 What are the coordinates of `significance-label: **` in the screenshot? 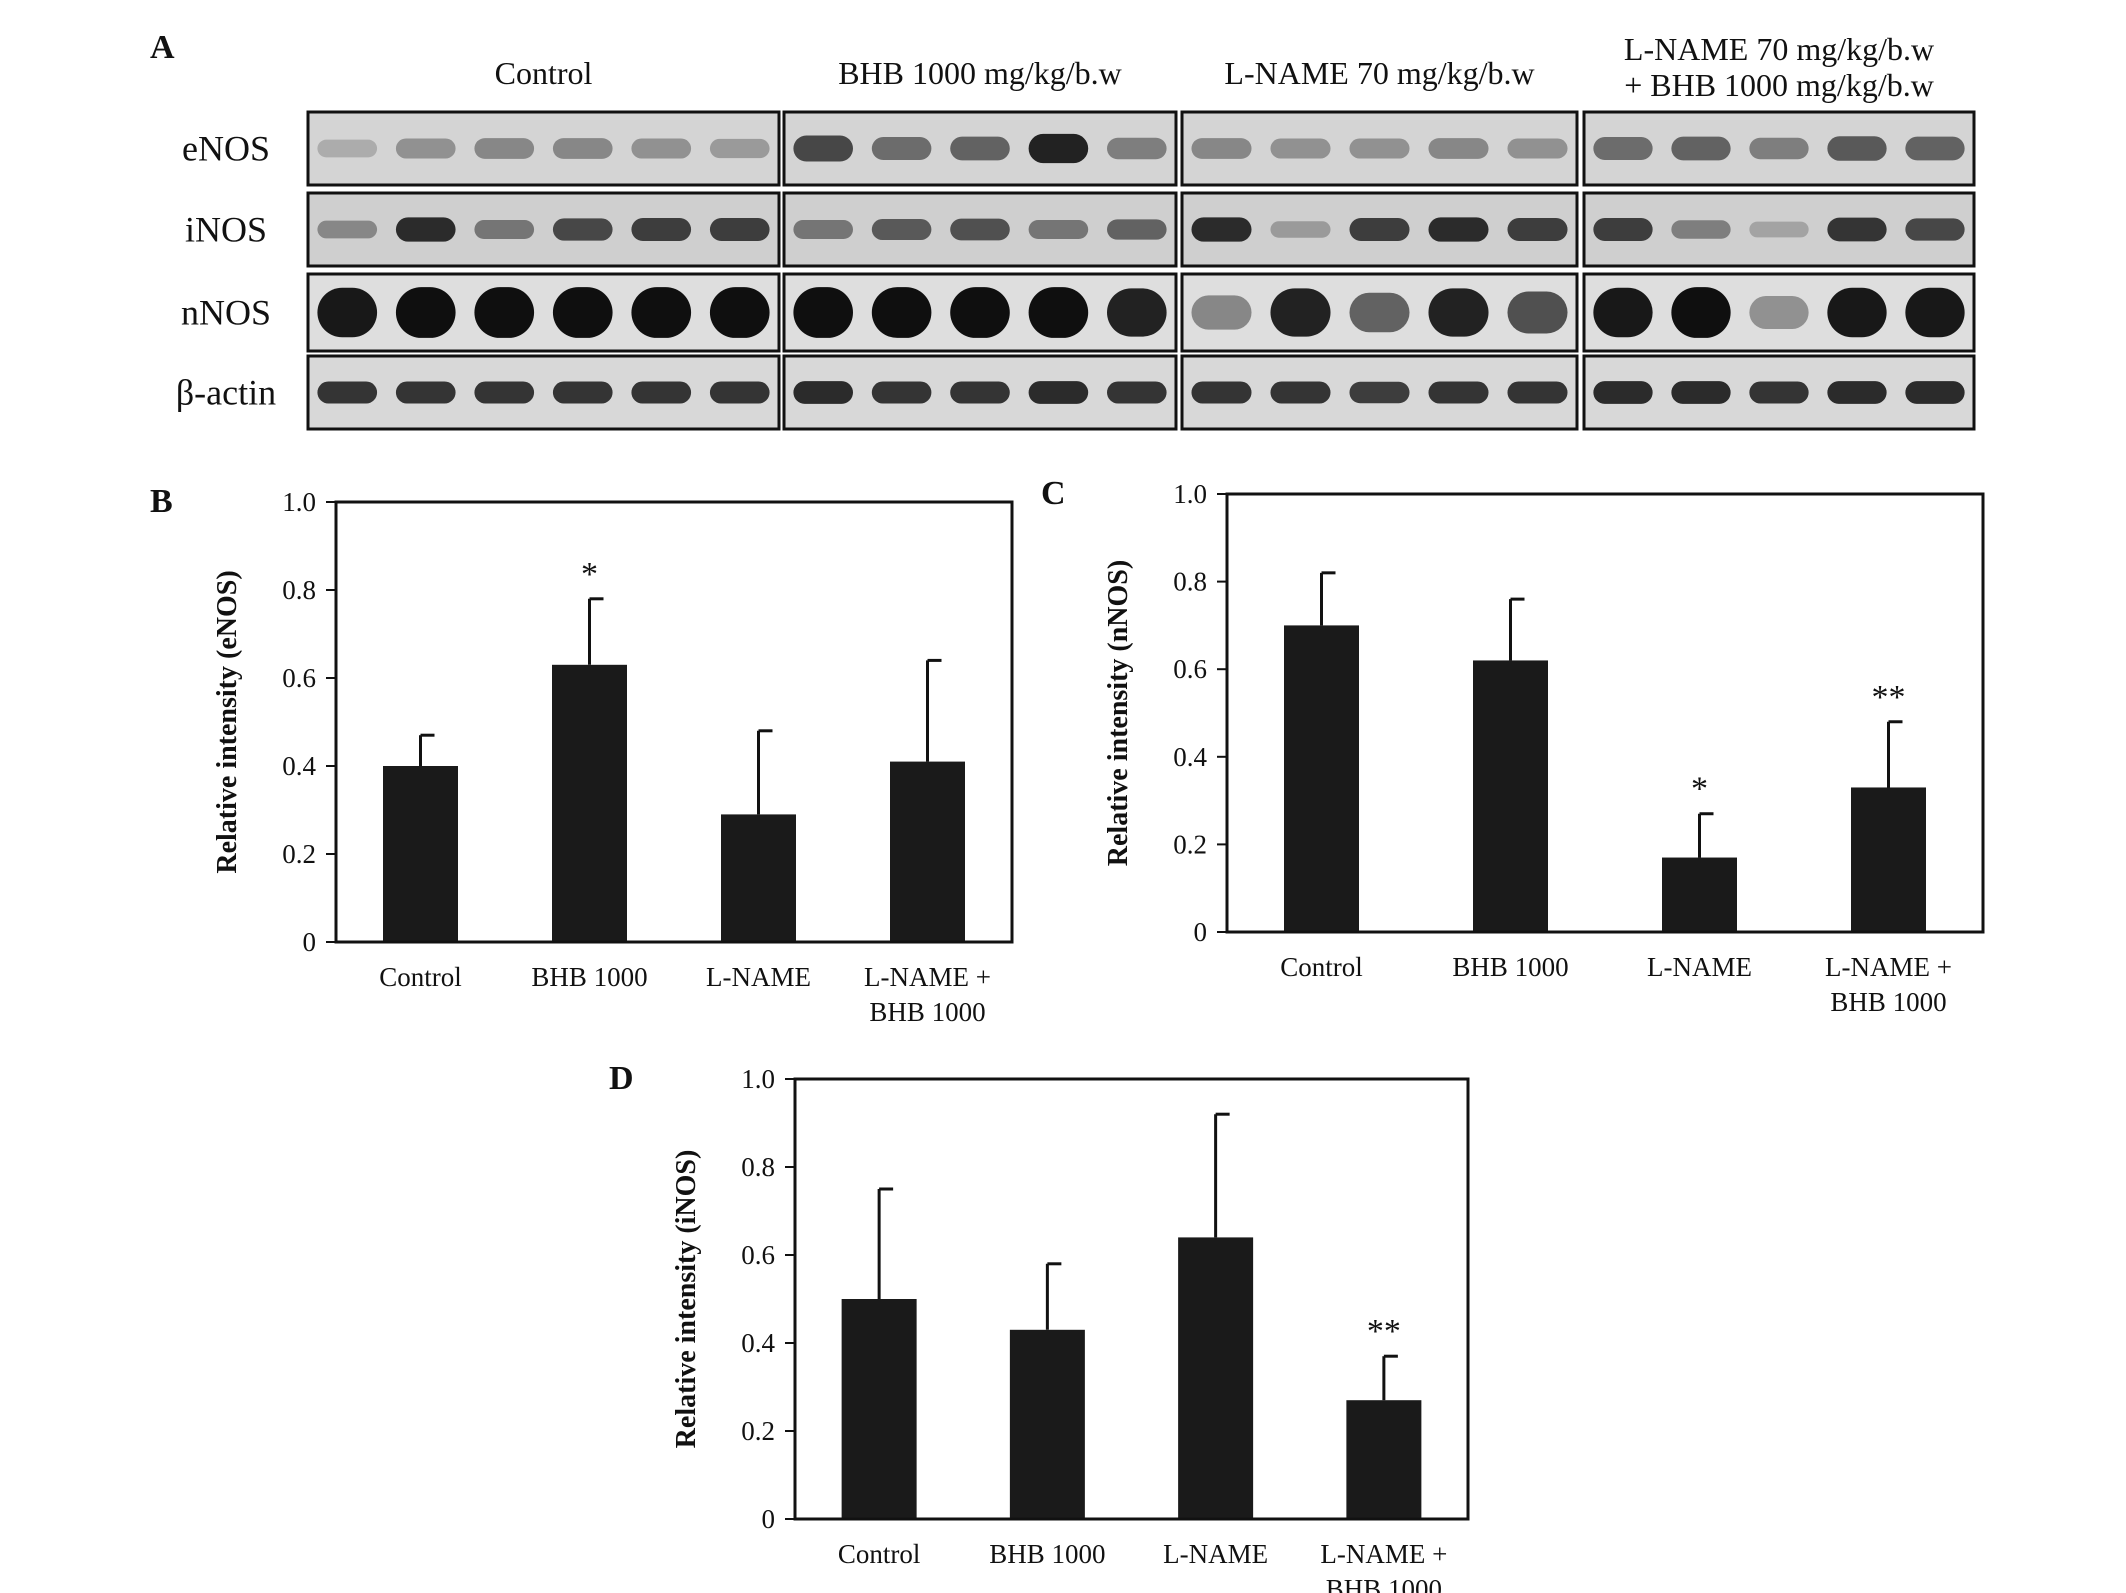 It's located at (1889, 697).